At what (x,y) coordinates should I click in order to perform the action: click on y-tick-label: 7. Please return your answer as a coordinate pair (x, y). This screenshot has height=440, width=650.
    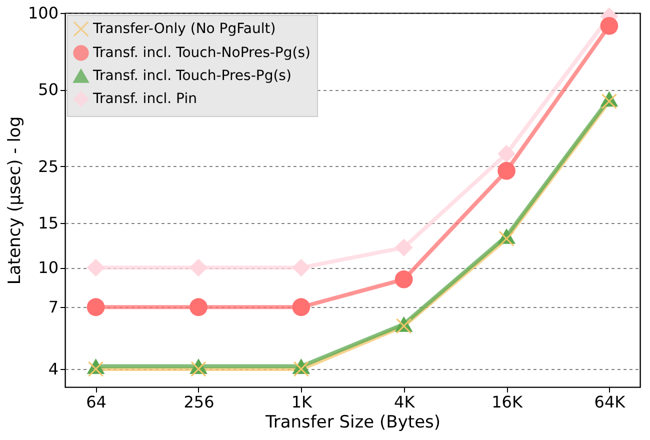
    Looking at the image, I should click on (53, 307).